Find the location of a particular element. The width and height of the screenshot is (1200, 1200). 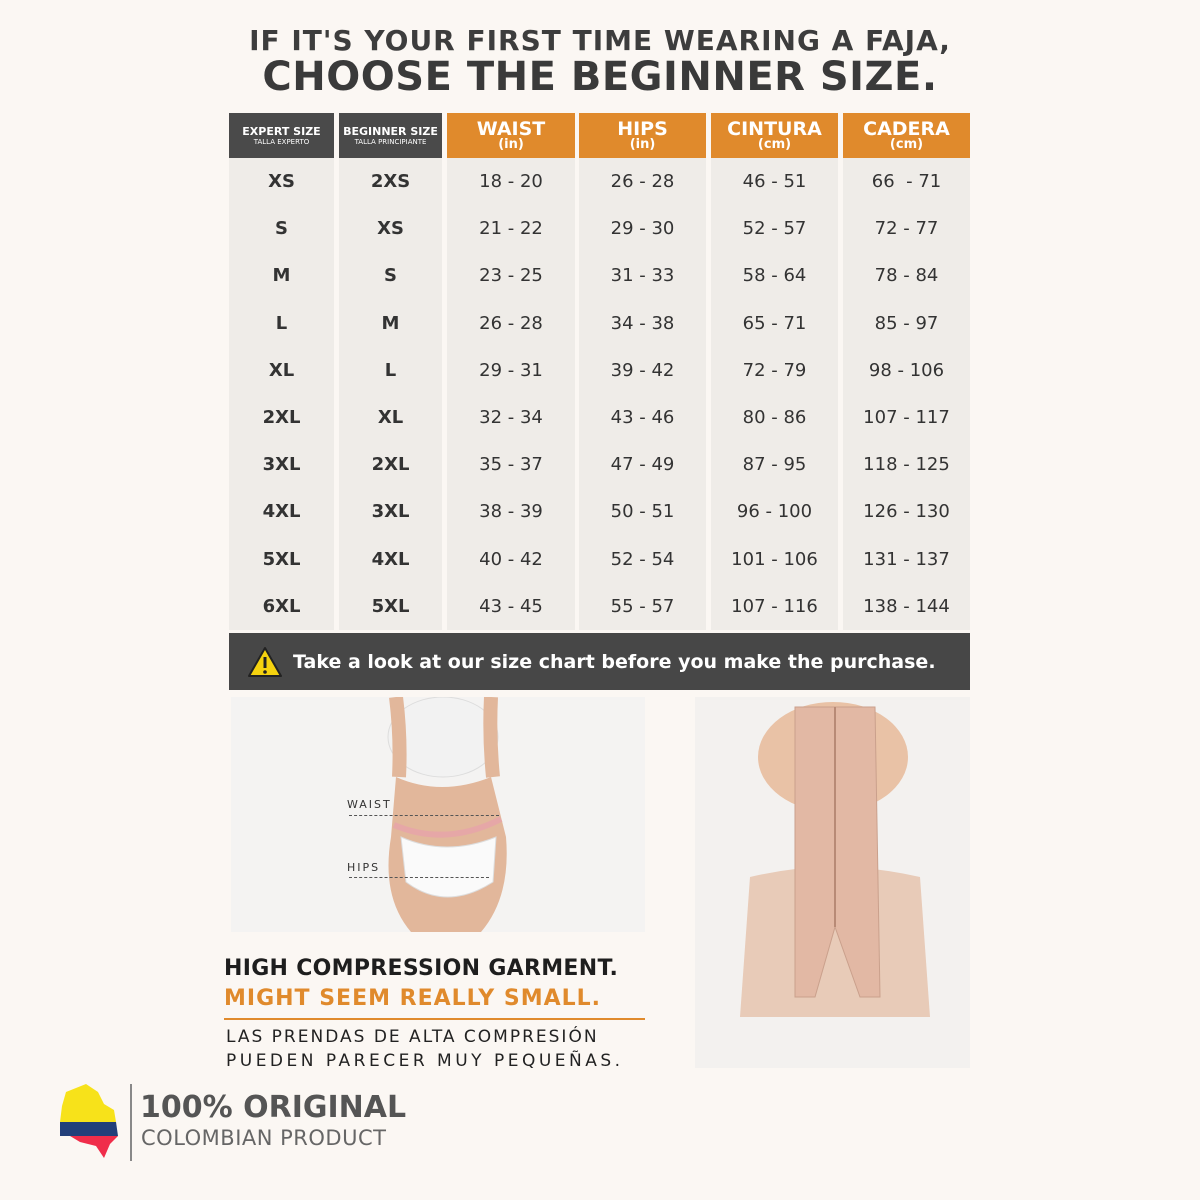

table-cell: 52 - 54 is located at coordinates (642, 559).